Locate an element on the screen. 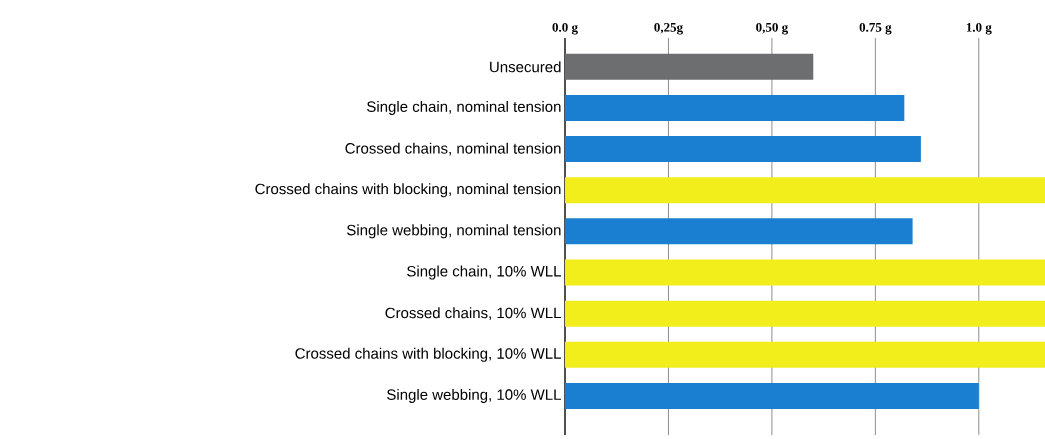 The image size is (1045, 439). x-tick-label: 1.0 g is located at coordinates (979, 28).